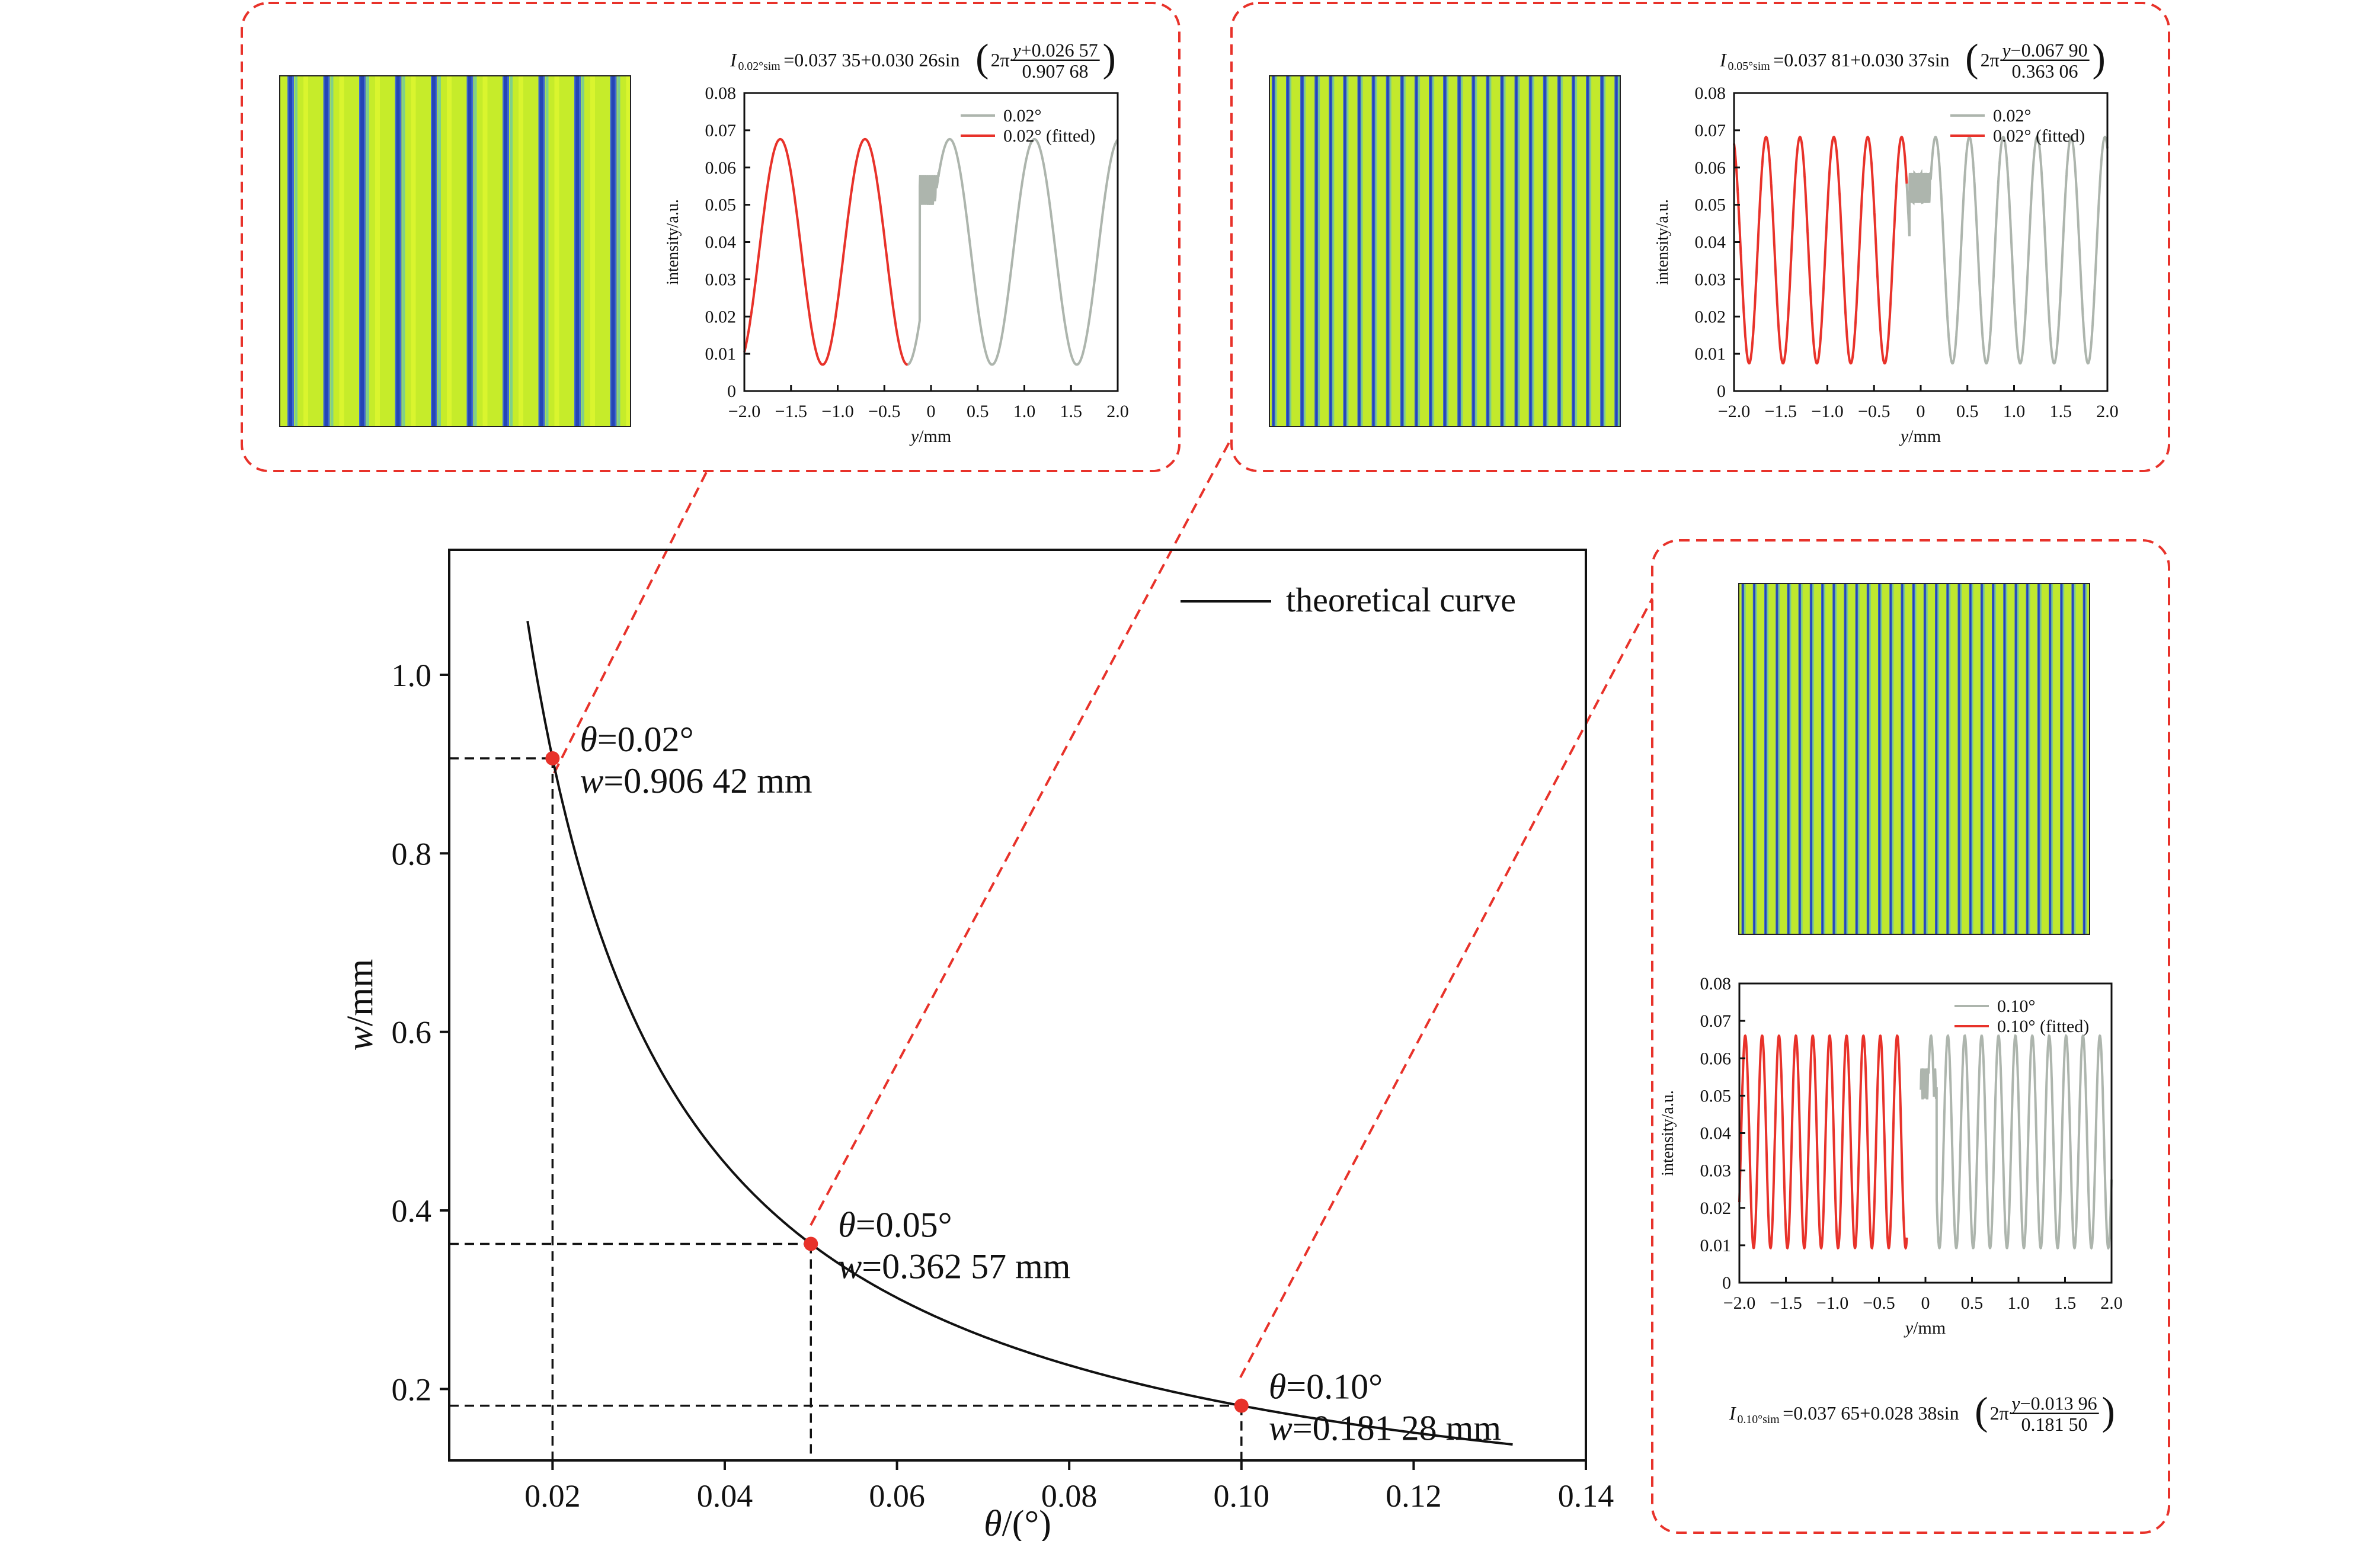 This screenshot has width=2380, height=1541. I want to click on eq-main: =0.037 65+0.028 38sin, so click(1871, 1413).